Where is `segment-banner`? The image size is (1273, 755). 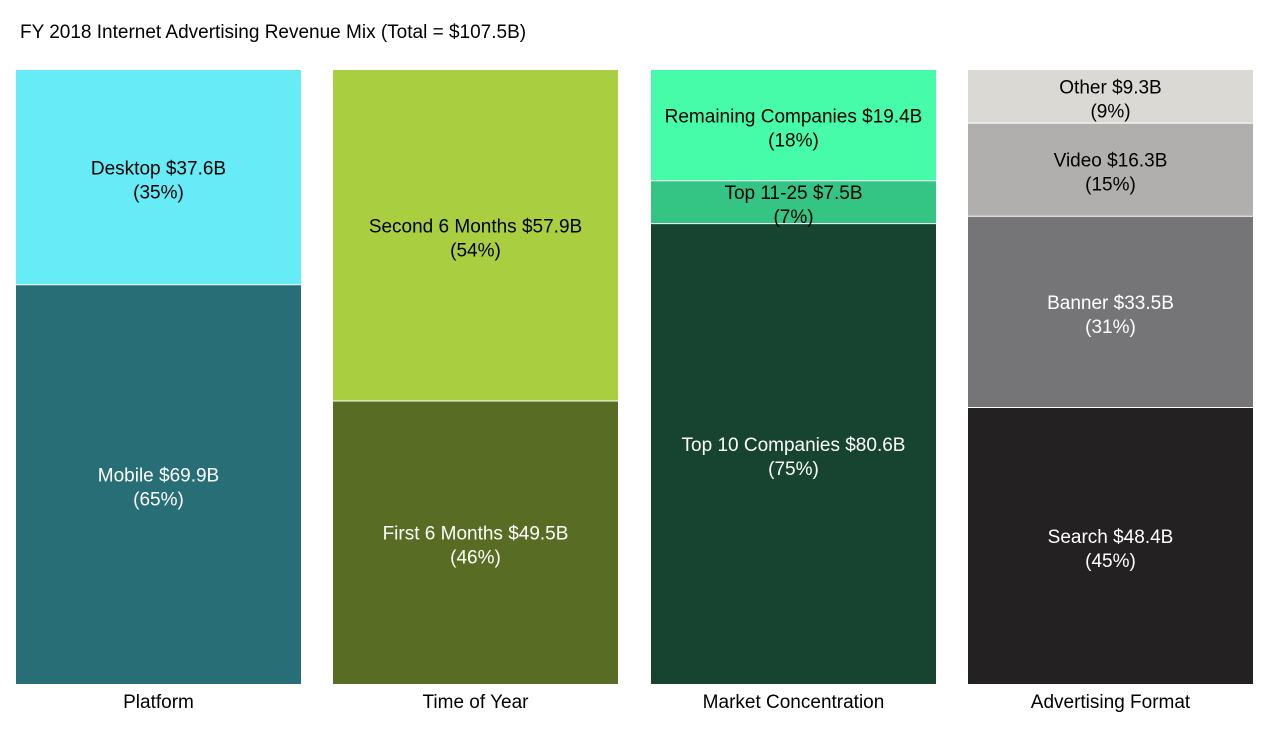
segment-banner is located at coordinates (1110, 312).